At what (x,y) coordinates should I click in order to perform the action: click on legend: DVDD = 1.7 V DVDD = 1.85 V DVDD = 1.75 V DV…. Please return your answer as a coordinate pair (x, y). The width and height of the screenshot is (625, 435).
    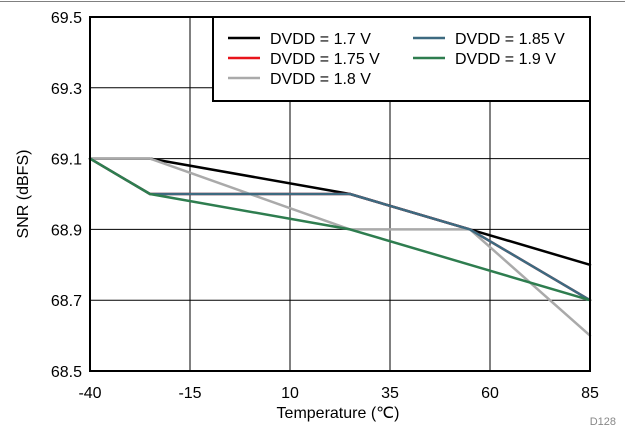
    Looking at the image, I should click on (401, 59).